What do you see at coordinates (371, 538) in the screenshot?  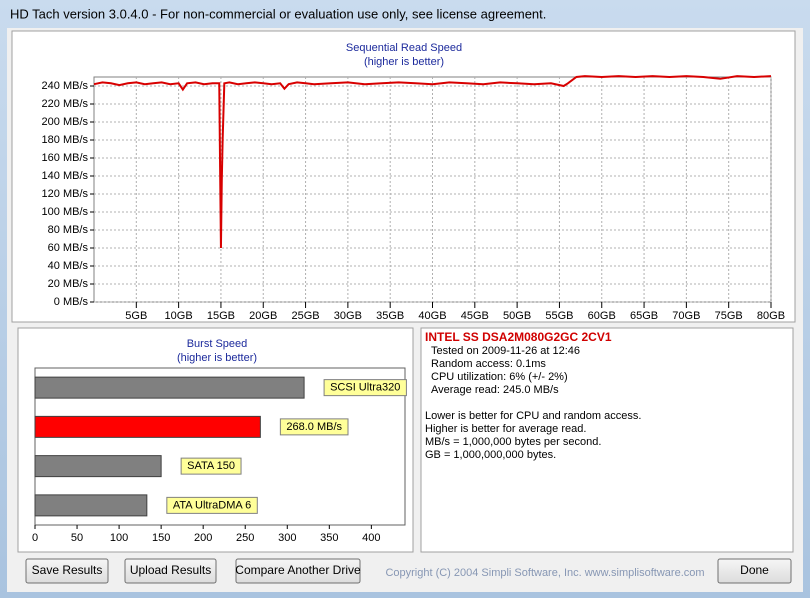 I see `x-tick-label: 400` at bounding box center [371, 538].